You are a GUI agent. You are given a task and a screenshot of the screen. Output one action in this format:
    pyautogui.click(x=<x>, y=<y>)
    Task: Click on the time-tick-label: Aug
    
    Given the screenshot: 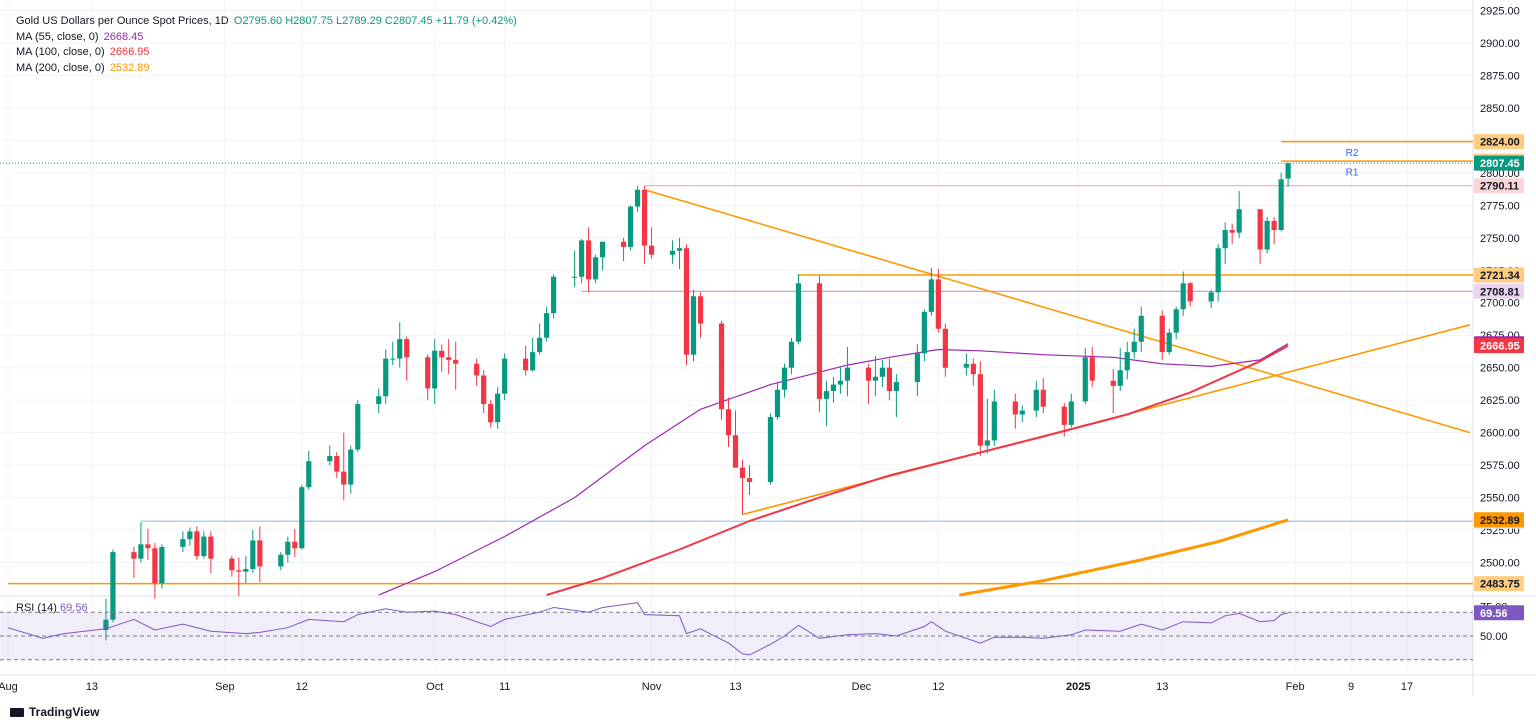 What is the action you would take?
    pyautogui.click(x=9, y=687)
    